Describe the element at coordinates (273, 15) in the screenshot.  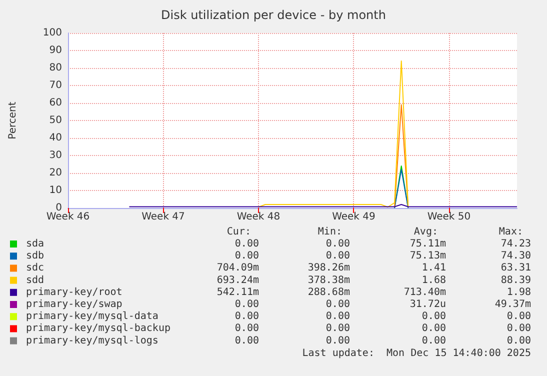
I see `chart-title: Disk utilization per device - by month` at that location.